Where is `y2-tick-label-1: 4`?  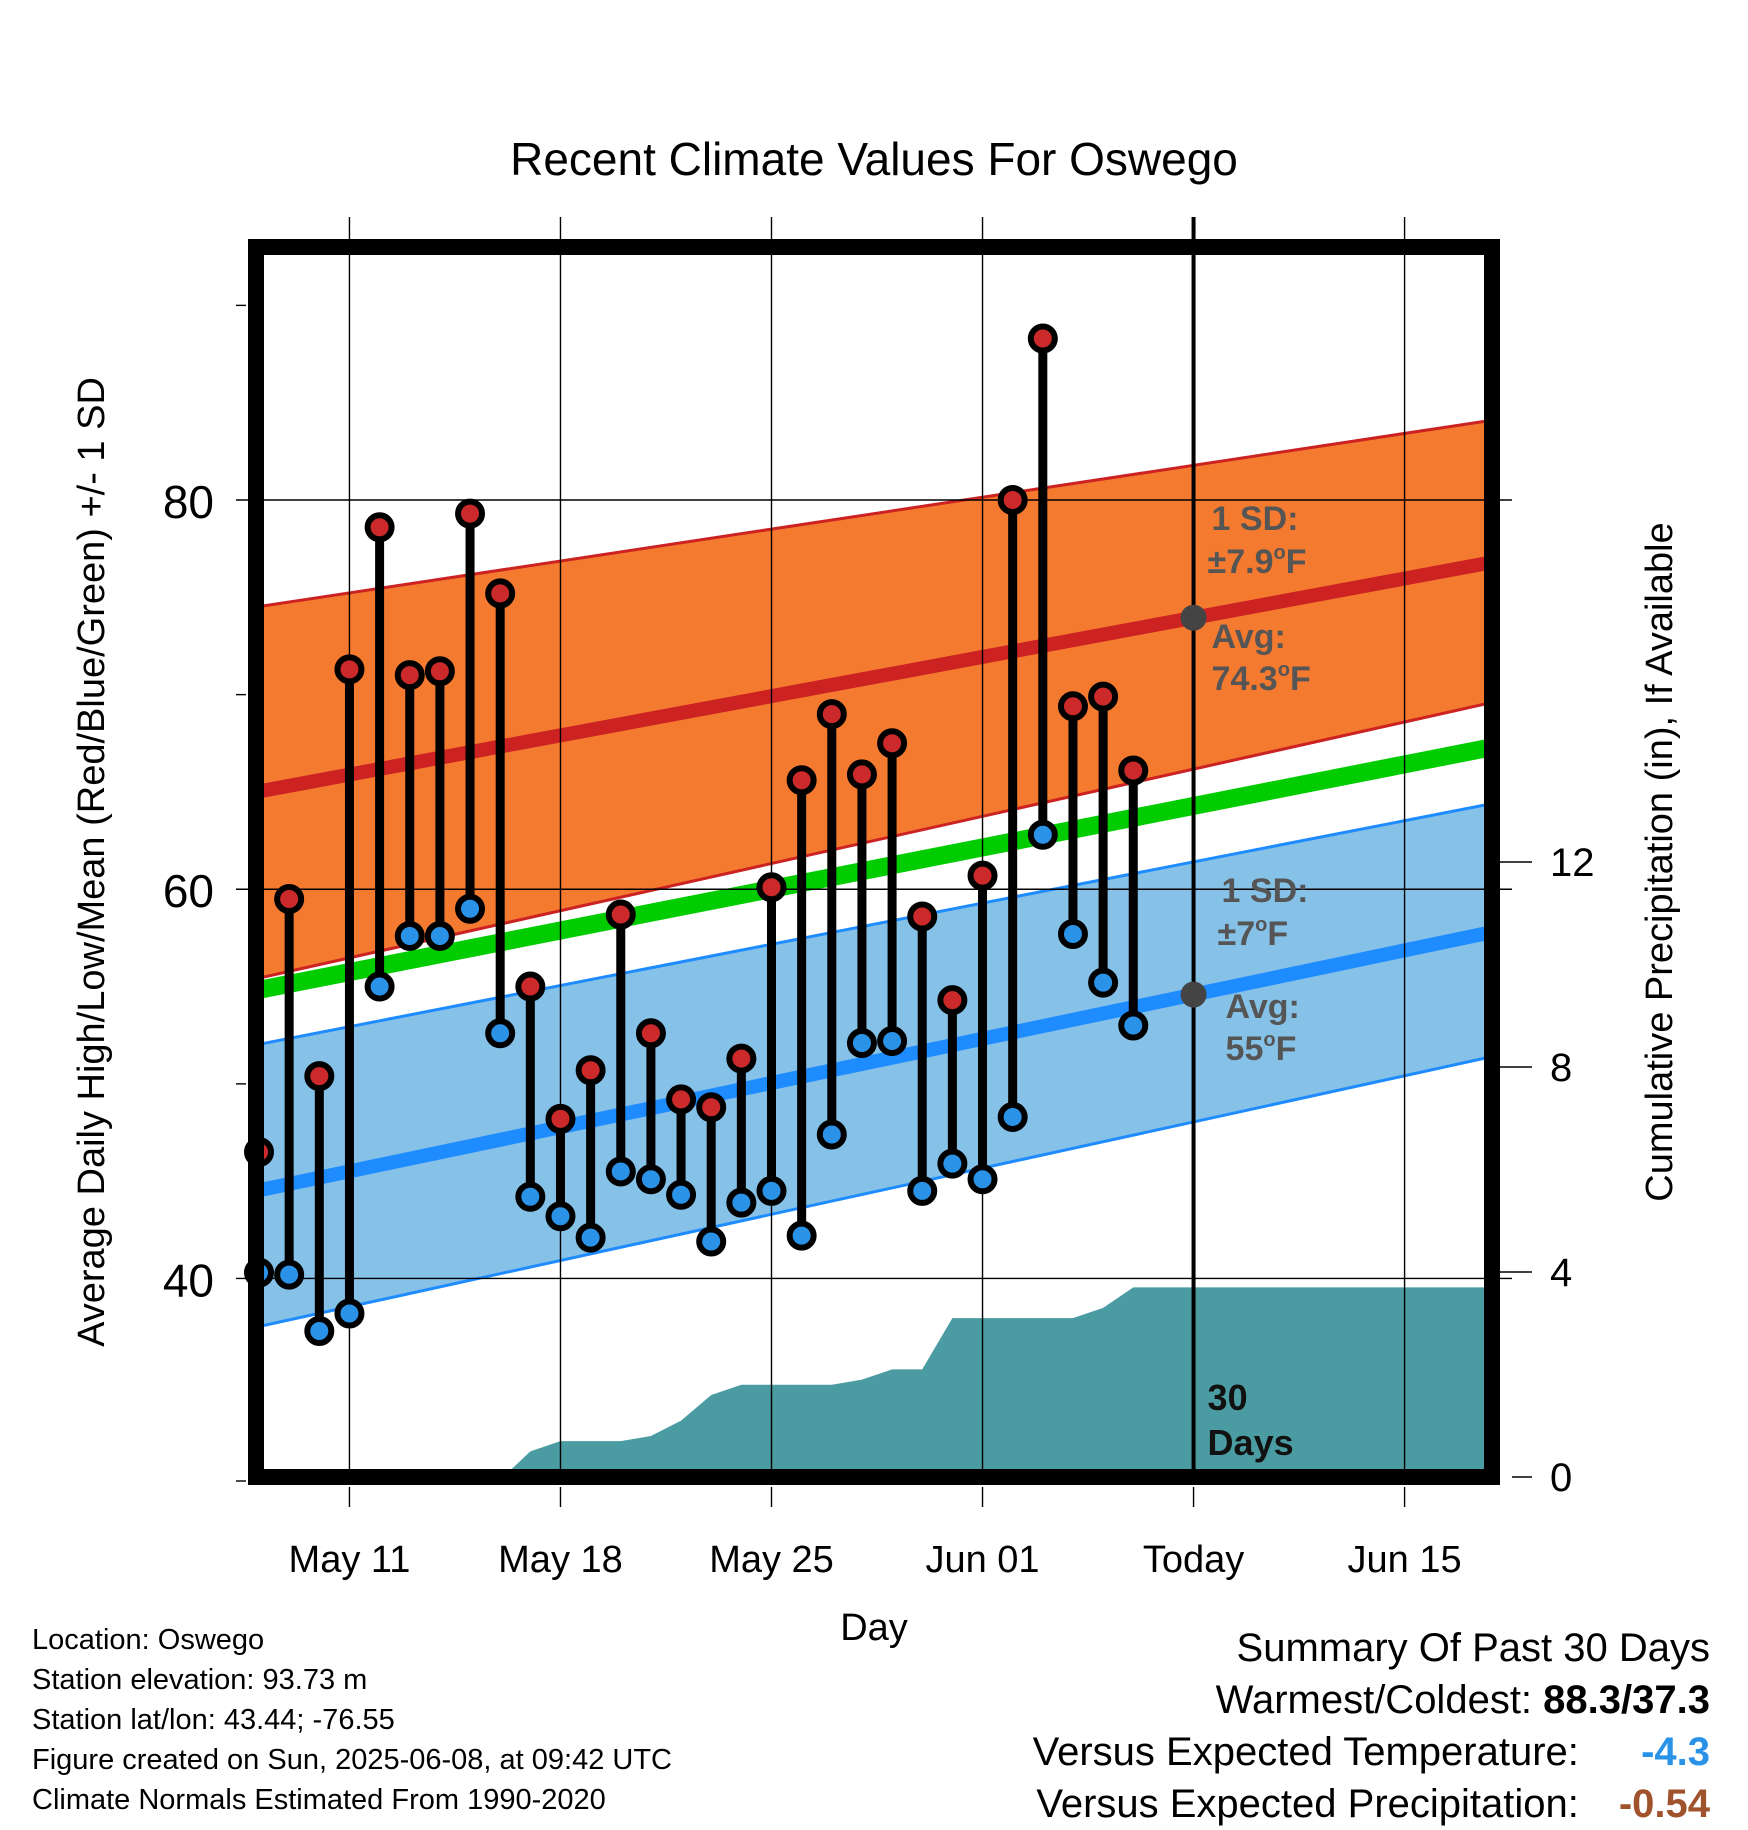 y2-tick-label-1: 4 is located at coordinates (1561, 1273).